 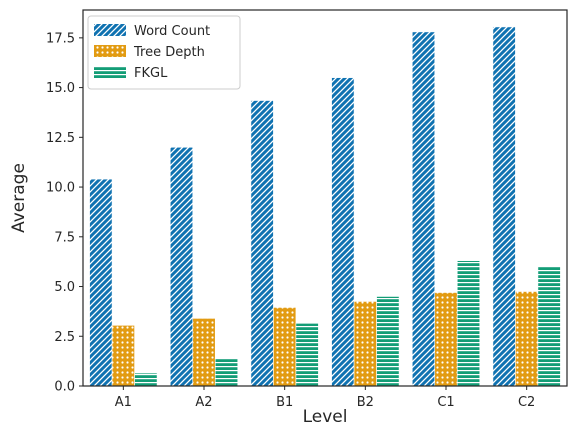 I want to click on bar-word-count-b1, so click(x=262, y=243).